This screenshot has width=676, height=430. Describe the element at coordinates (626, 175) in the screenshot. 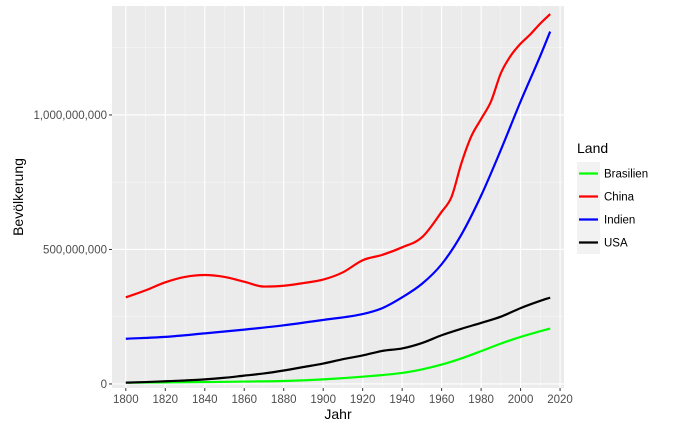

I see `legend-label-brasilien: Brasilien` at that location.